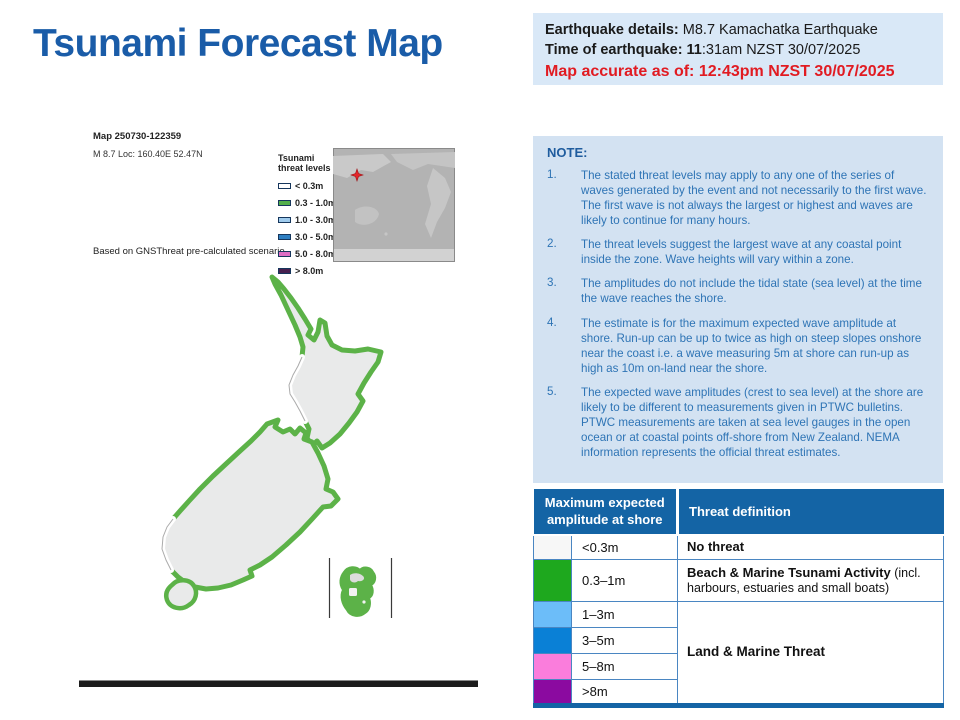 This screenshot has height=720, width=960. I want to click on amplitude-cell: 3–5m, so click(624, 640).